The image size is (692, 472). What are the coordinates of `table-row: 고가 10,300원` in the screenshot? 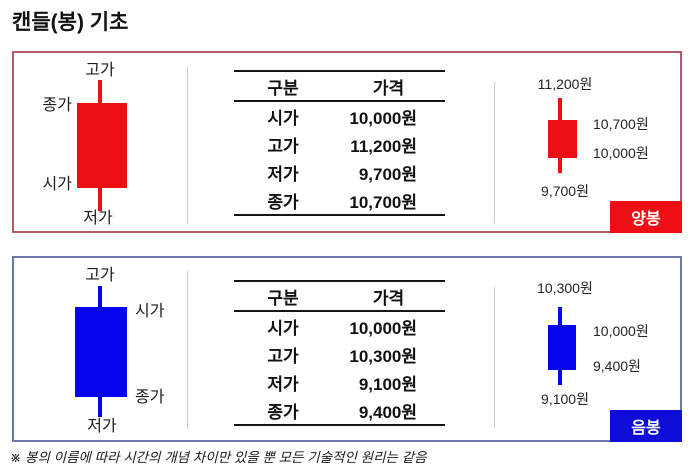 It's located at (339, 354).